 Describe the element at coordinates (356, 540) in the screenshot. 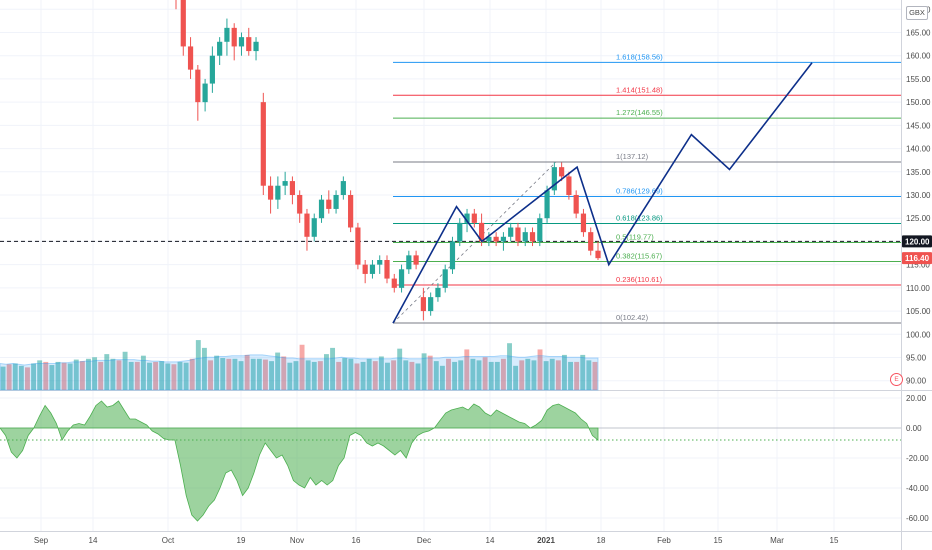

I see `time-tick-label: 16` at that location.